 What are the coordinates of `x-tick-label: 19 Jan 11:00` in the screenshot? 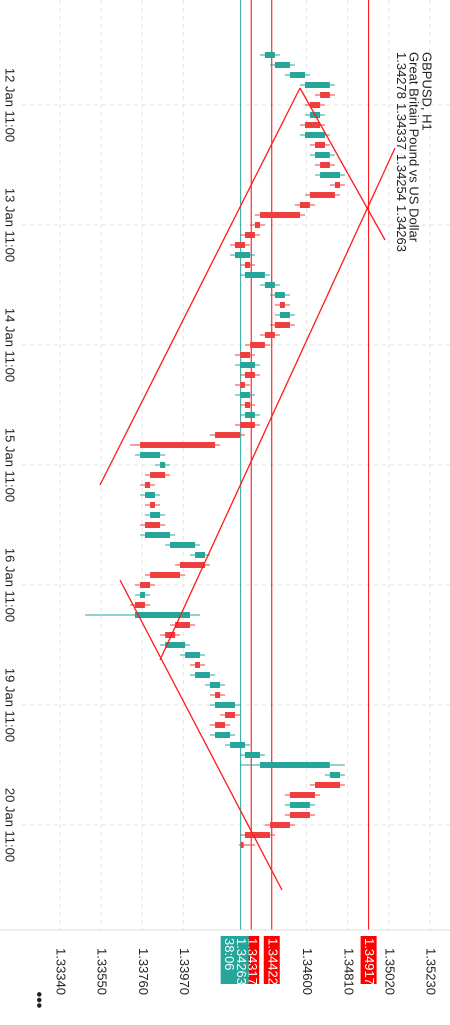 It's located at (10, 705).